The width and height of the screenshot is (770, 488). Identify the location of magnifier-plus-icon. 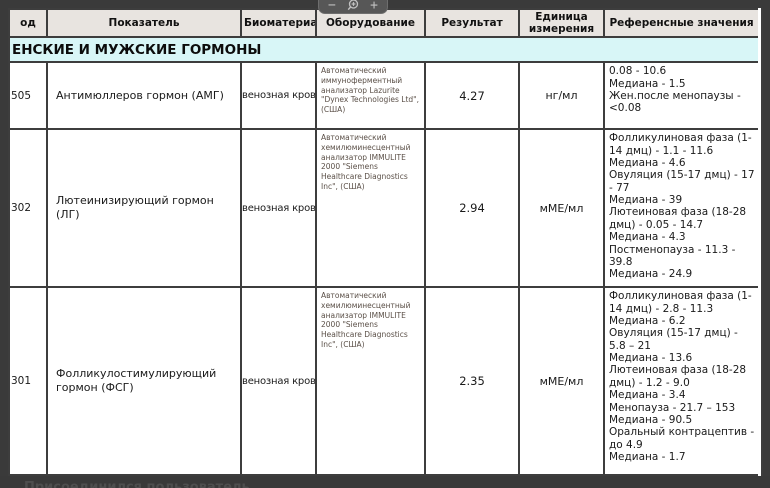
(353, 6).